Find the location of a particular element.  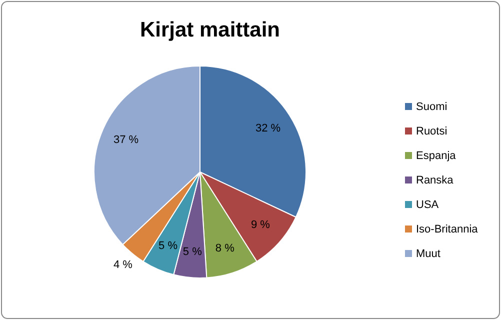

legend-label: USA is located at coordinates (428, 204).